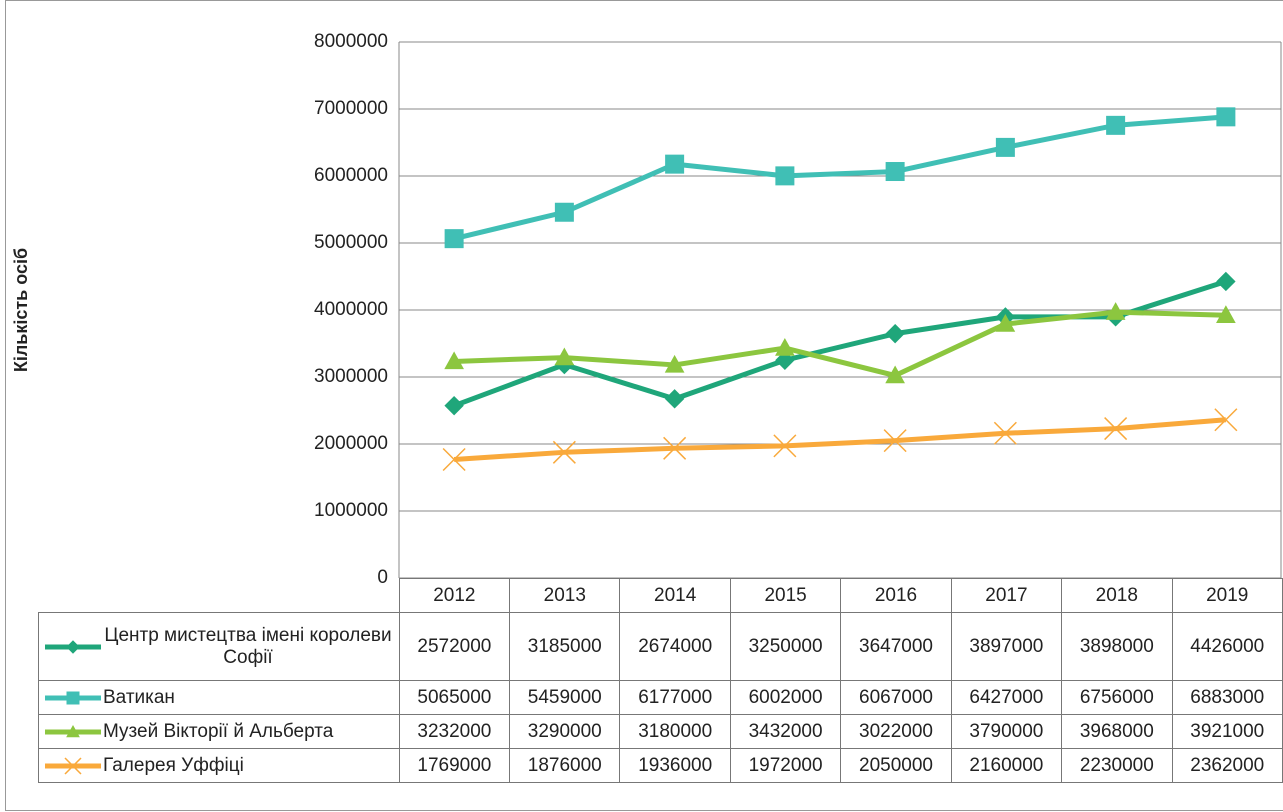 Image resolution: width=1283 pixels, height=812 pixels. Describe the element at coordinates (382, 577) in the screenshot. I see `y-tick-label: 0` at that location.